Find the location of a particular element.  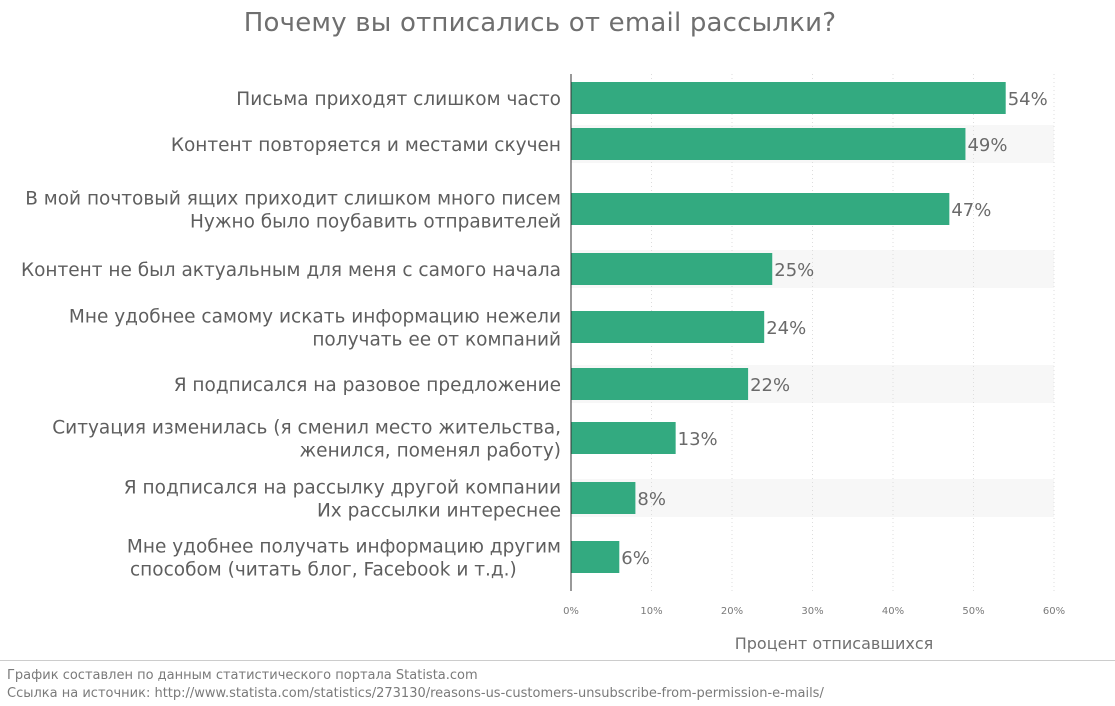

category-label: Контент повторяется и местами скучен is located at coordinates (366, 145).